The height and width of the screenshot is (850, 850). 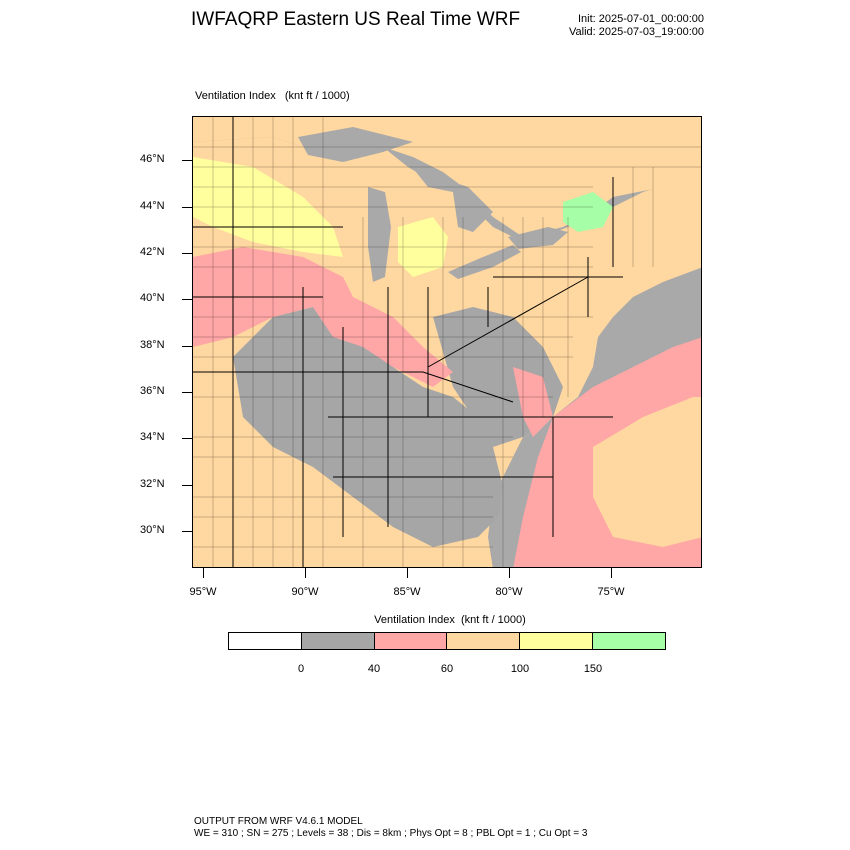 What do you see at coordinates (641, 19) in the screenshot?
I see `init-time: Init: 2025-07-01_00:00:00` at bounding box center [641, 19].